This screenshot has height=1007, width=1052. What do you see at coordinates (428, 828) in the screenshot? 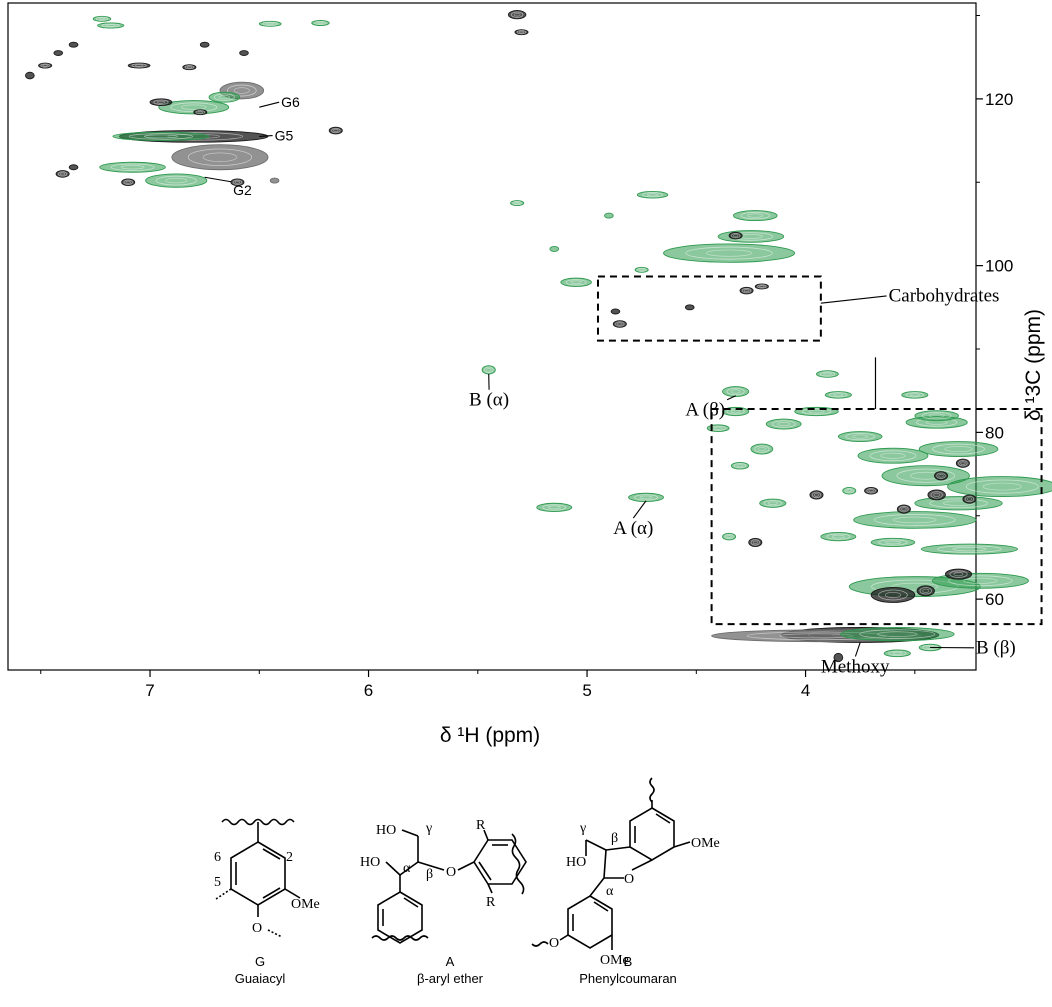
I see `aryl-ether-gamma: γ` at bounding box center [428, 828].